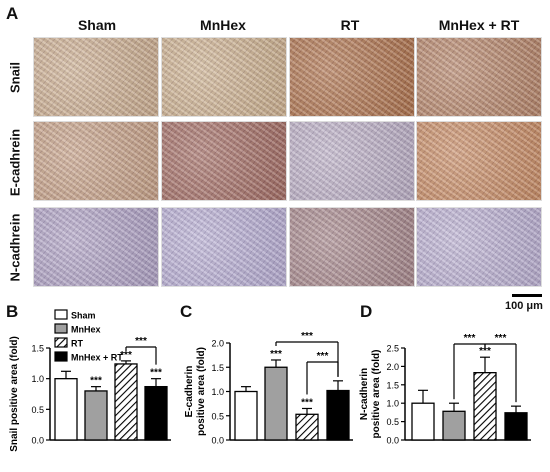 This screenshot has width=550, height=472. What do you see at coordinates (126, 355) in the screenshot?
I see `significance-b-2: ***` at bounding box center [126, 355].